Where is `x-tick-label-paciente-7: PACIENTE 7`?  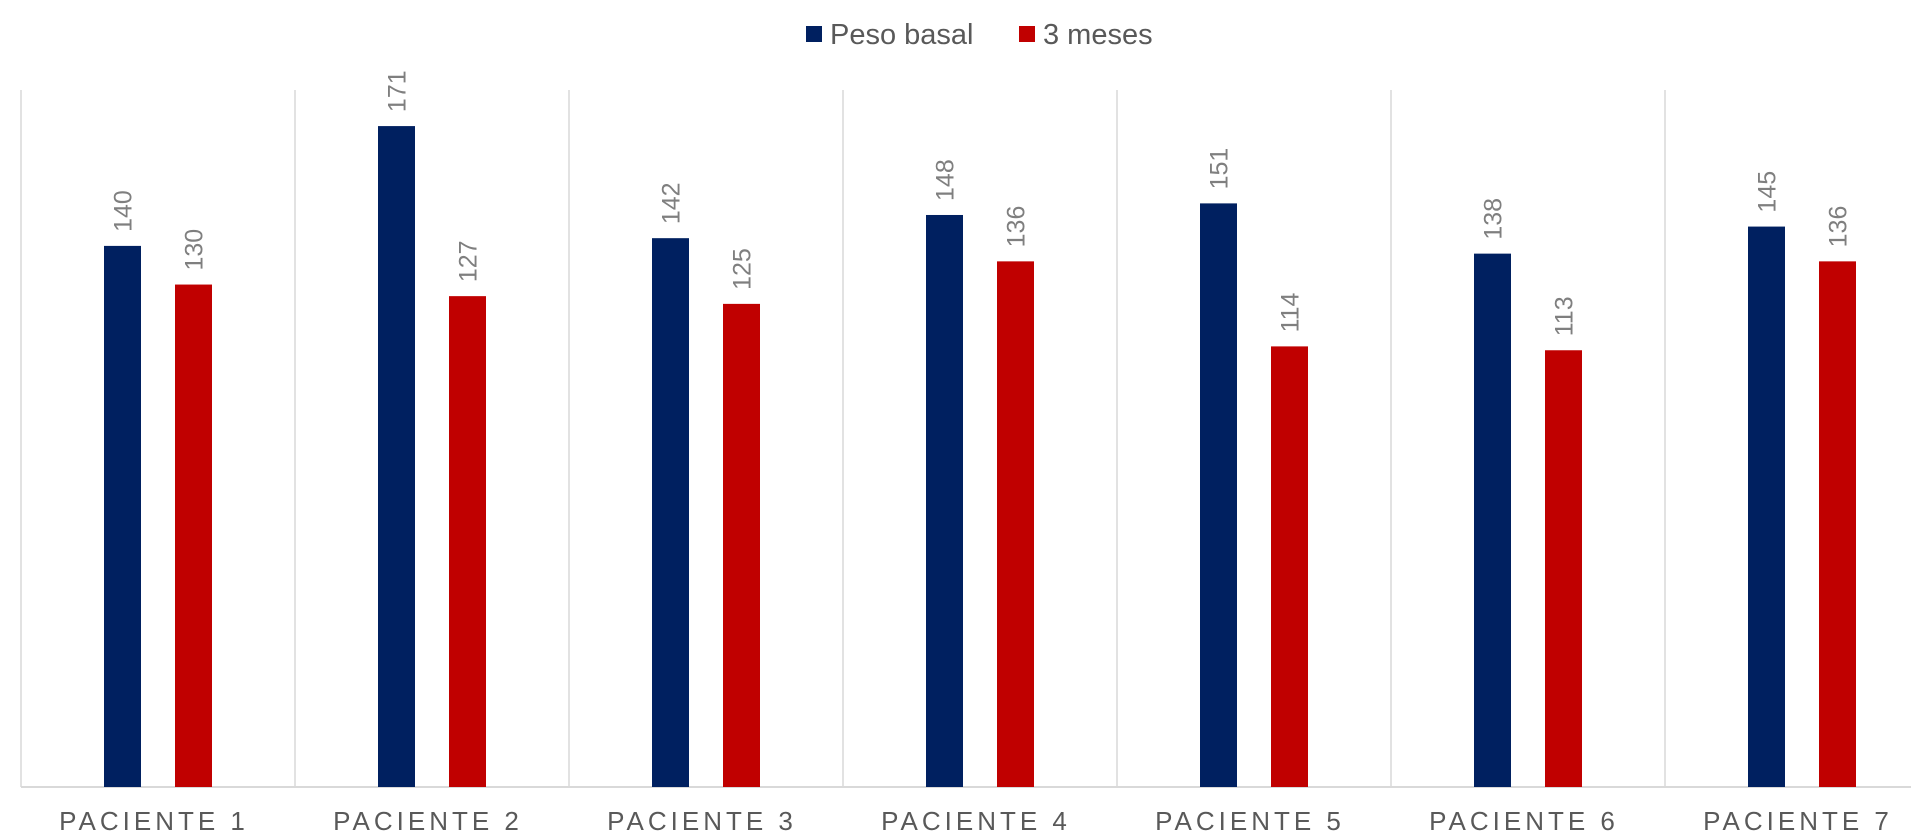 x-tick-label-paciente-7: PACIENTE 7 is located at coordinates (1798, 820).